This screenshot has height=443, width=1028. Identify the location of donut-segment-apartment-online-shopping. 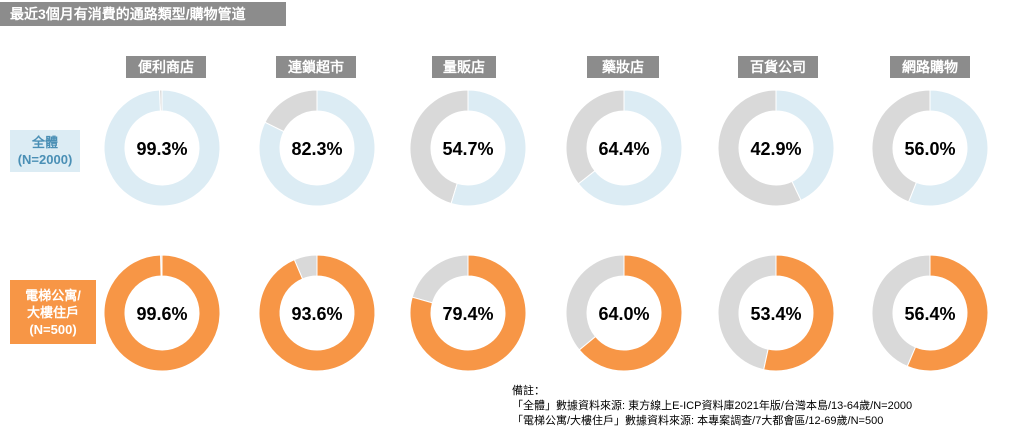
(947, 313).